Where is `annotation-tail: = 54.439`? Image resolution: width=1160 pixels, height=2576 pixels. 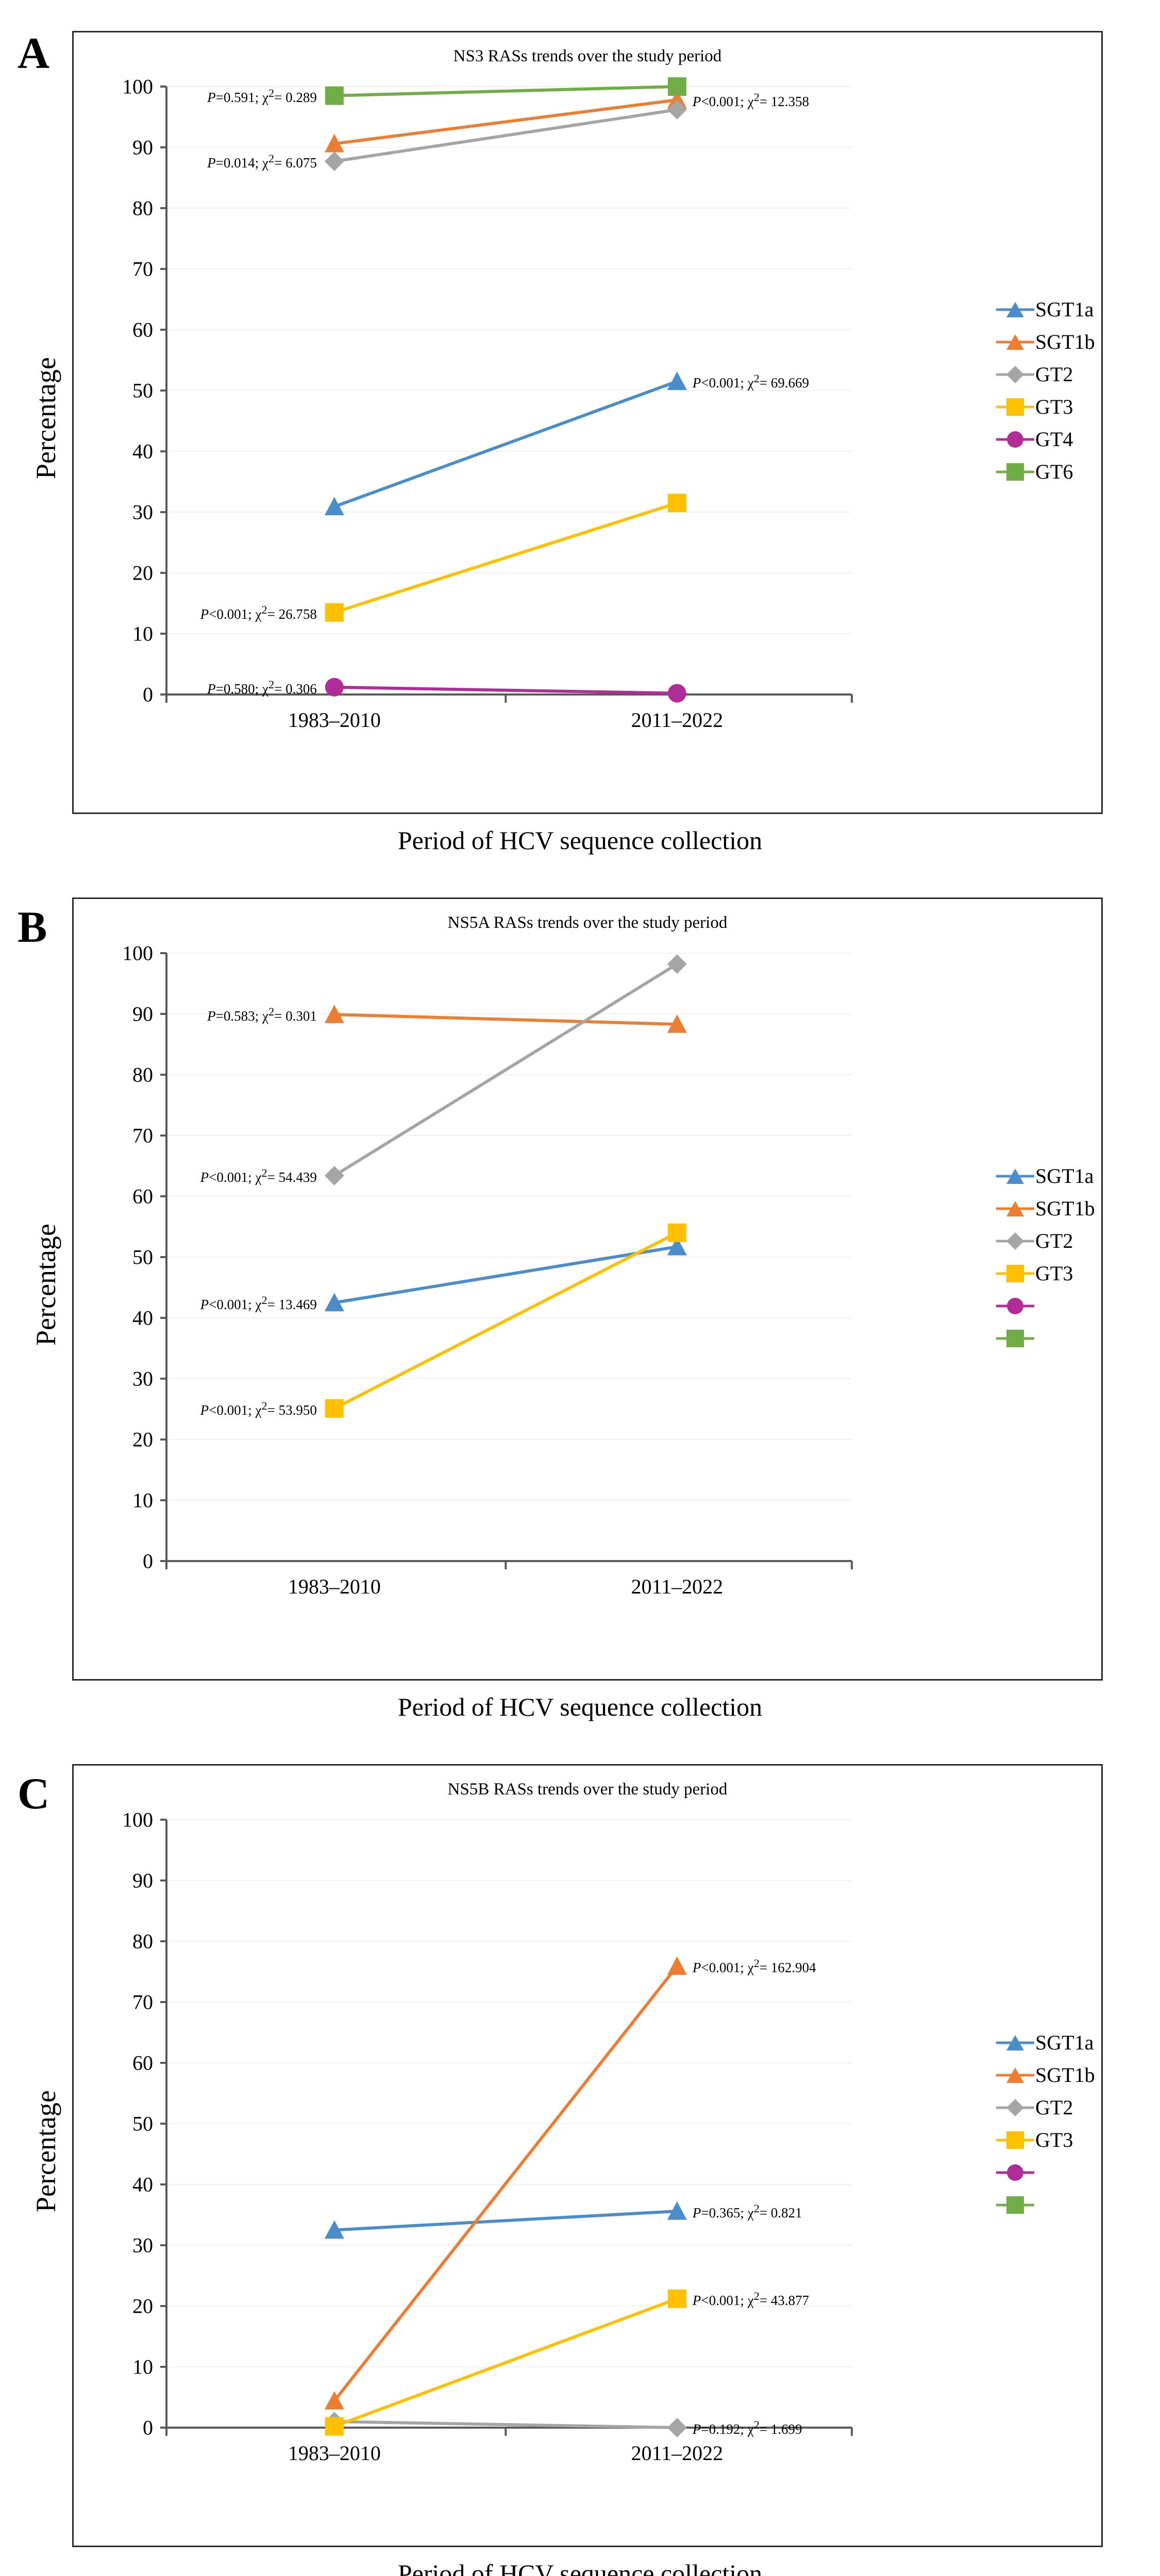 annotation-tail: = 54.439 is located at coordinates (292, 1177).